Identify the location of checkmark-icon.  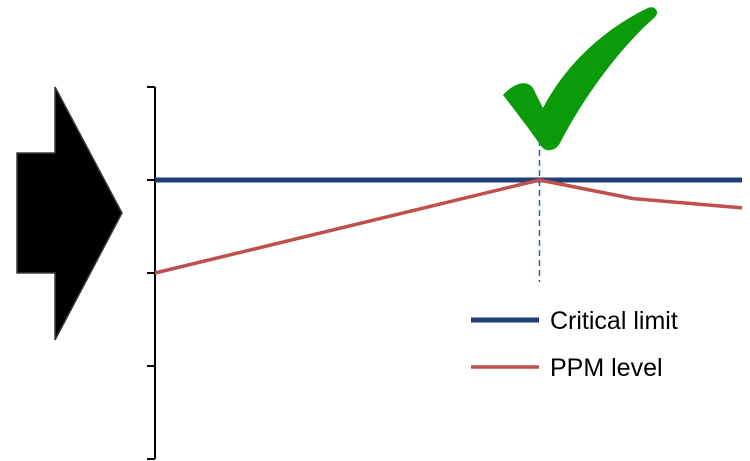
(580, 79).